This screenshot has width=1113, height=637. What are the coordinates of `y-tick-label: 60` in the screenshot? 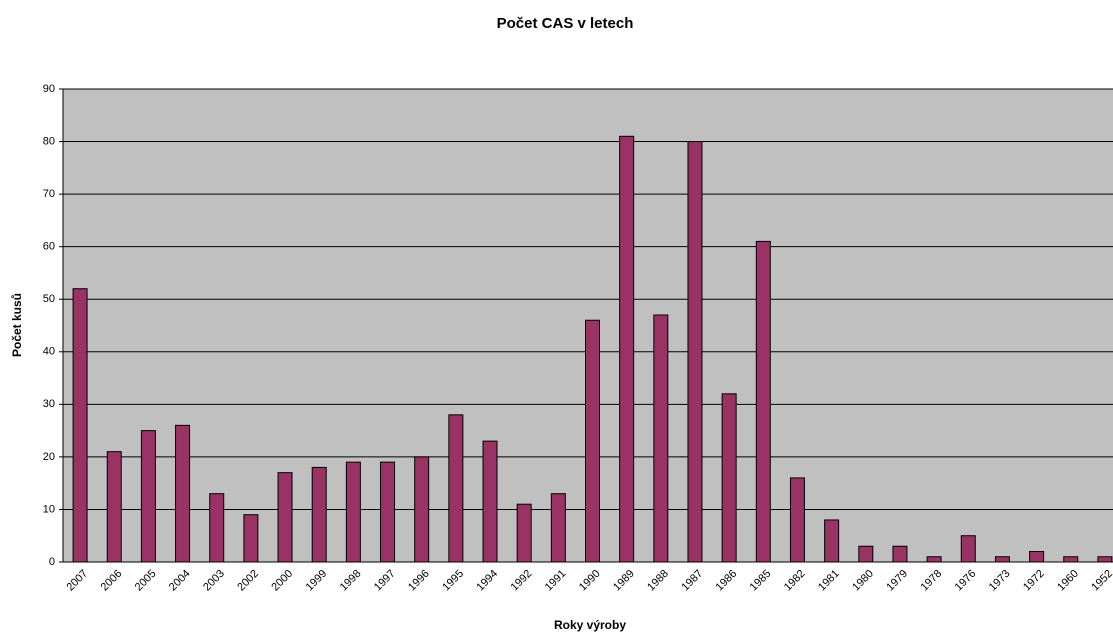 It's located at (49, 247).